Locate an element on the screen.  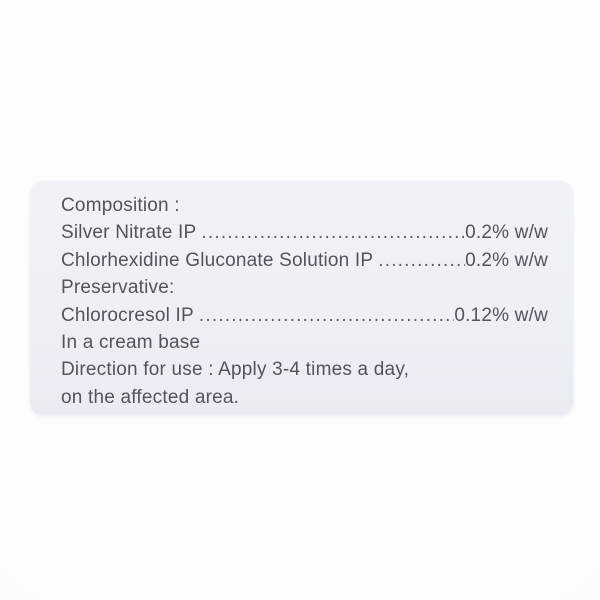
ingredient-name: Chlorhexidine Gluconate Solution IP is located at coordinates (217, 260).